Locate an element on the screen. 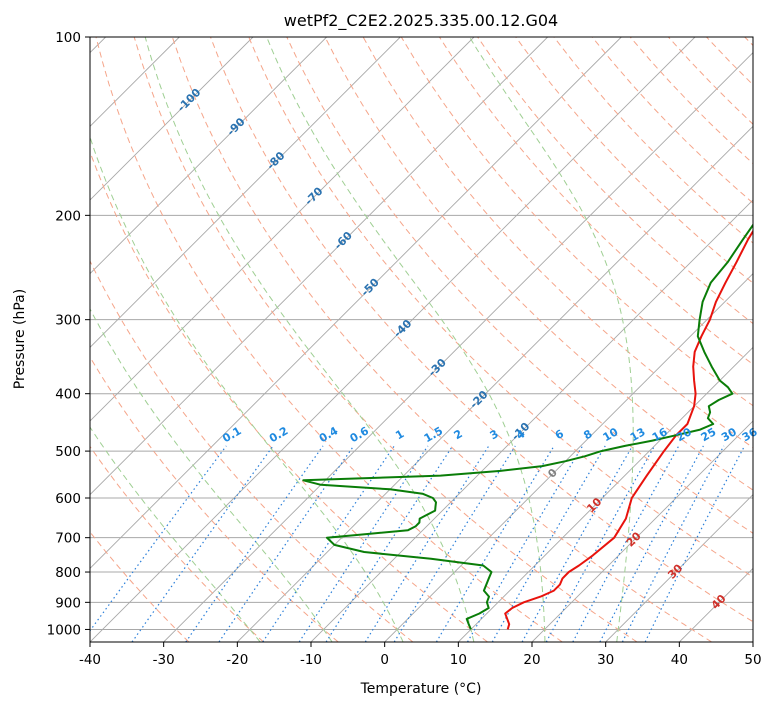  chart-title: wetPf2_C2E2.2025.335.00.12.G04 is located at coordinates (421, 21).